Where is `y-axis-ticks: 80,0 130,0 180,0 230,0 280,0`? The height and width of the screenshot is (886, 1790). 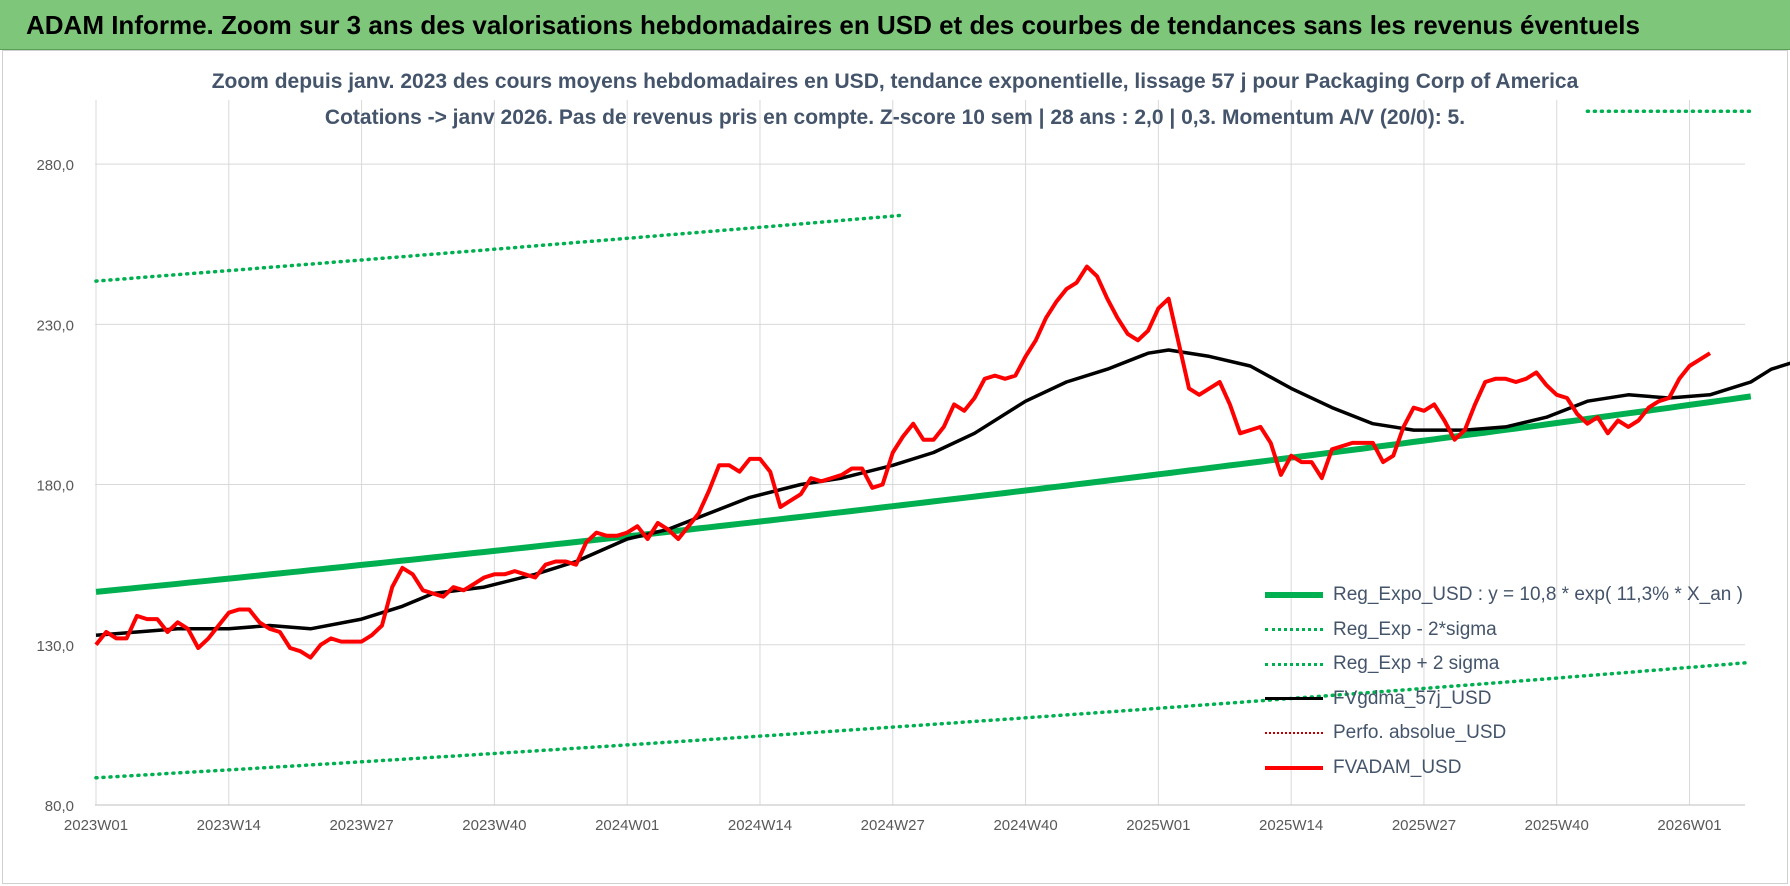 y-axis-ticks: 80,0 130,0 180,0 230,0 280,0 is located at coordinates (55, 486).